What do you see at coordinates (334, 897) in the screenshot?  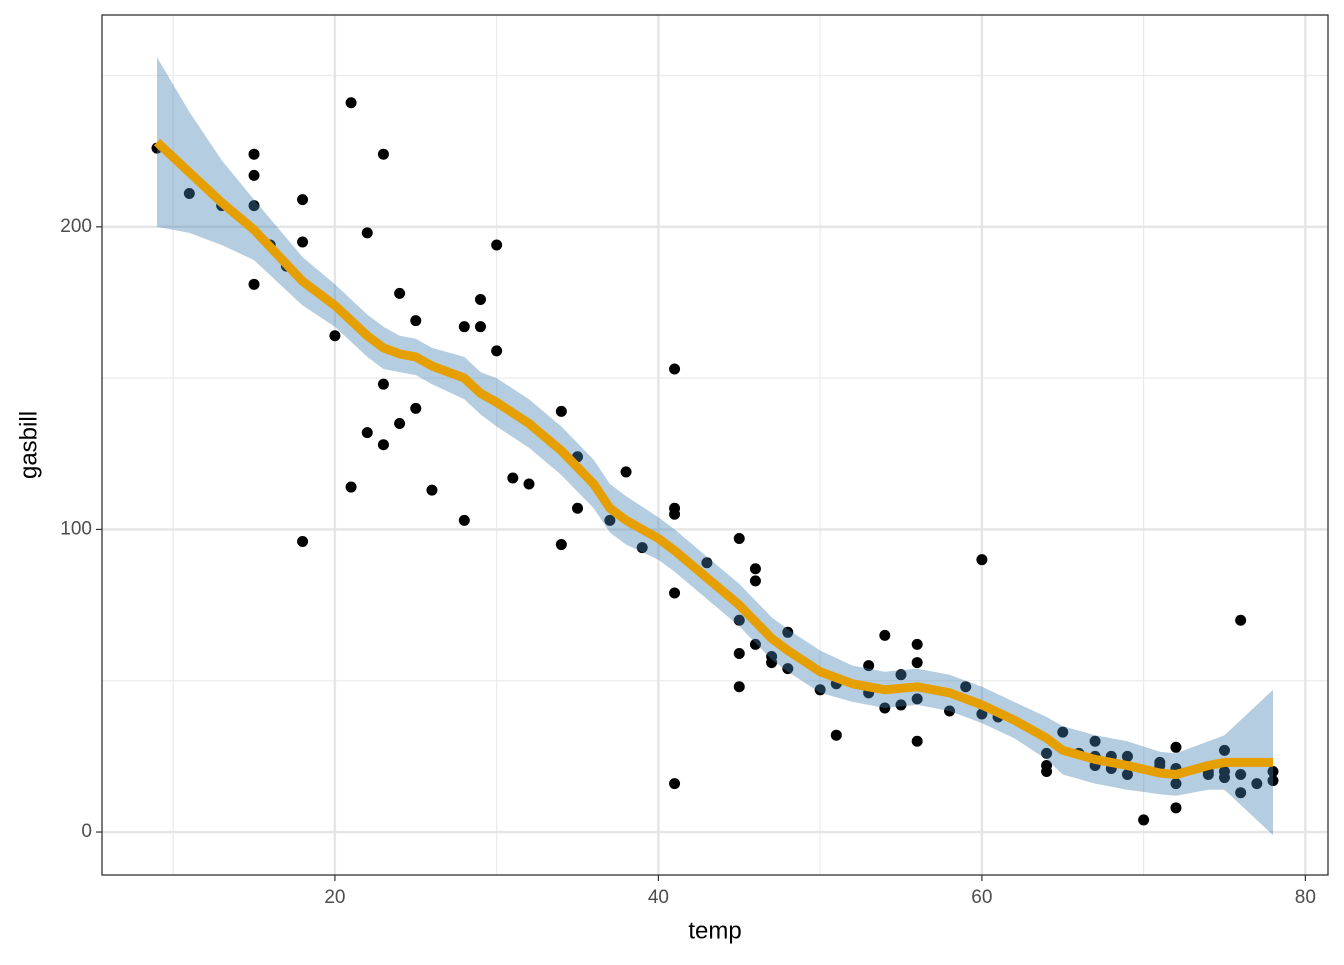 I see `x-tick-label: 20` at bounding box center [334, 897].